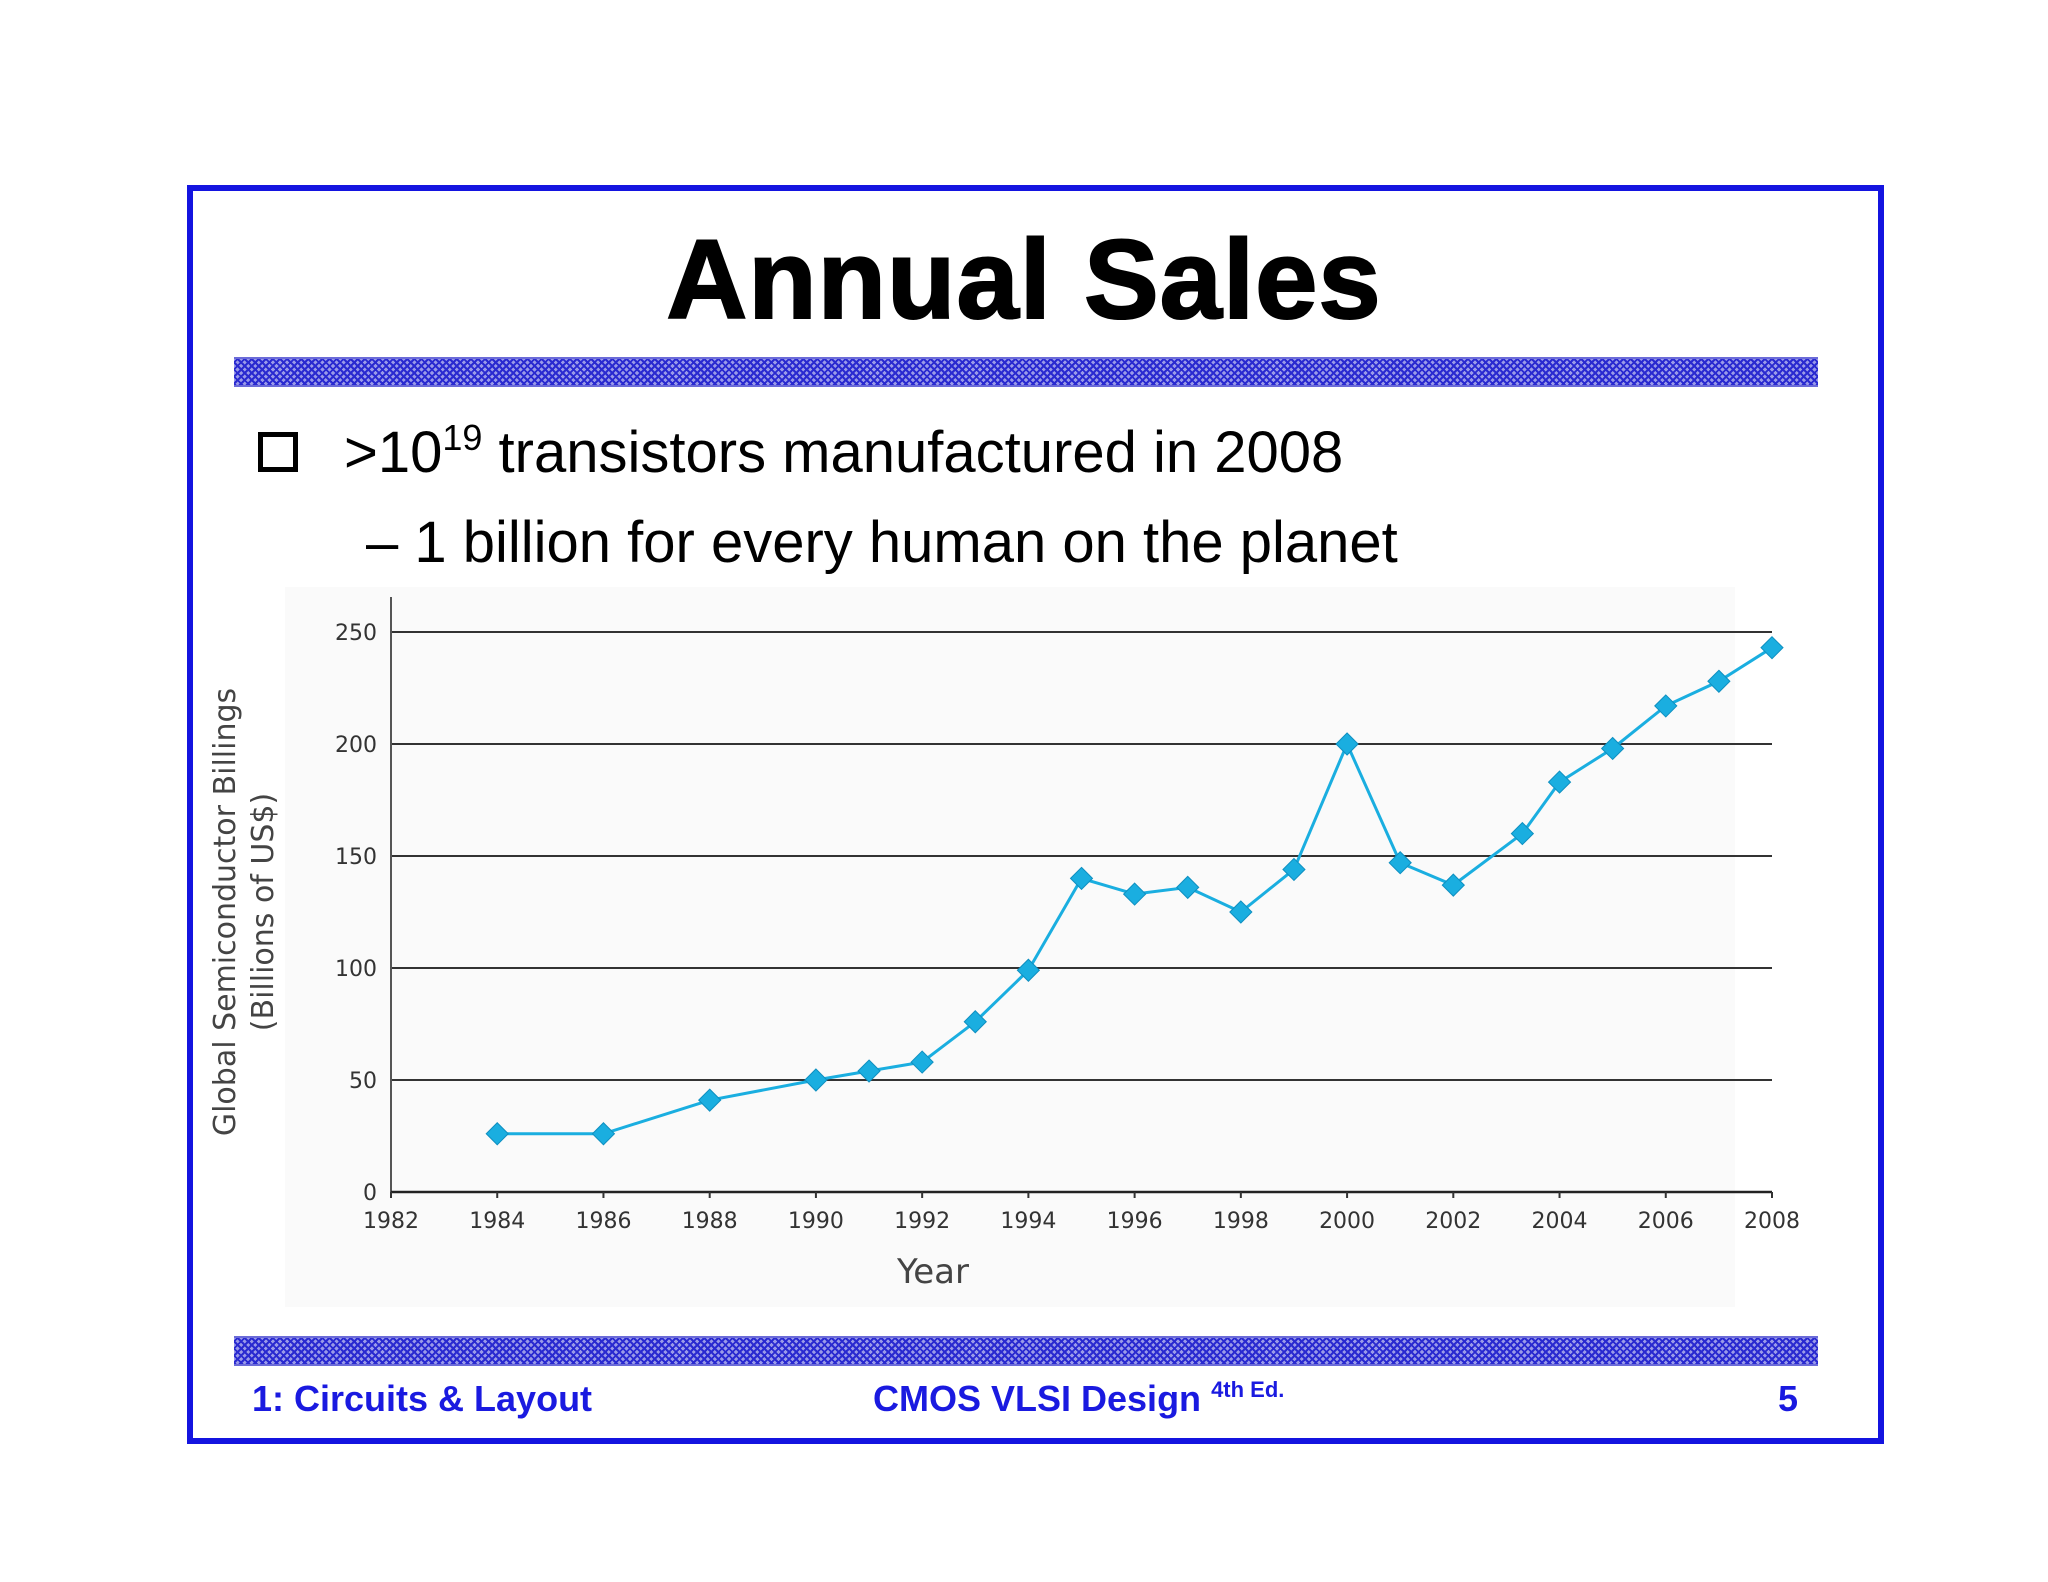 This screenshot has width=2048, height=1582. I want to click on x-tick-label: 2008, so click(1772, 1221).